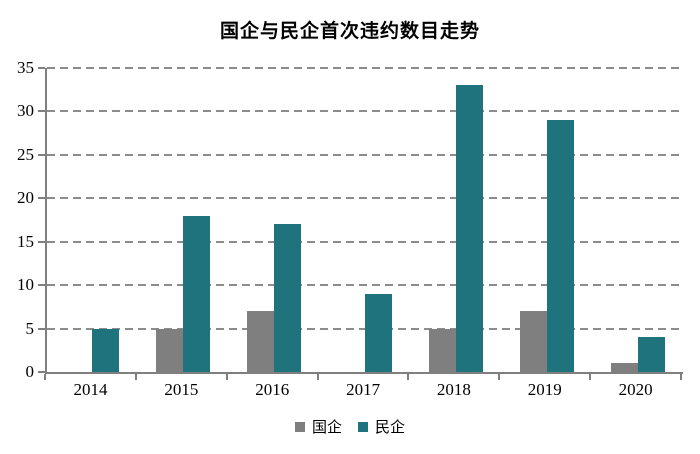 This screenshot has height=454, width=700. What do you see at coordinates (635, 389) in the screenshot?
I see `x-axis-label-2020: 2020` at bounding box center [635, 389].